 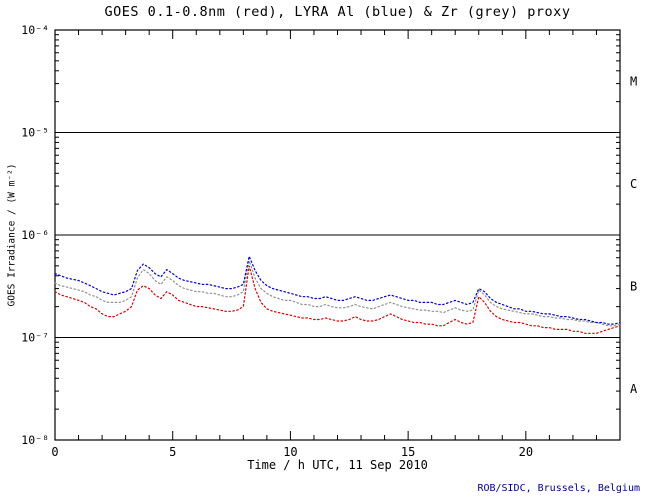 What do you see at coordinates (290, 452) in the screenshot?
I see `x-tick-label: 10` at bounding box center [290, 452].